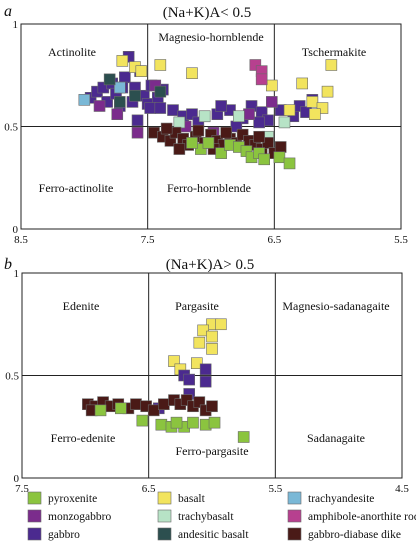  I want to click on legend-swatch-andesitic-basalt, so click(164, 534).